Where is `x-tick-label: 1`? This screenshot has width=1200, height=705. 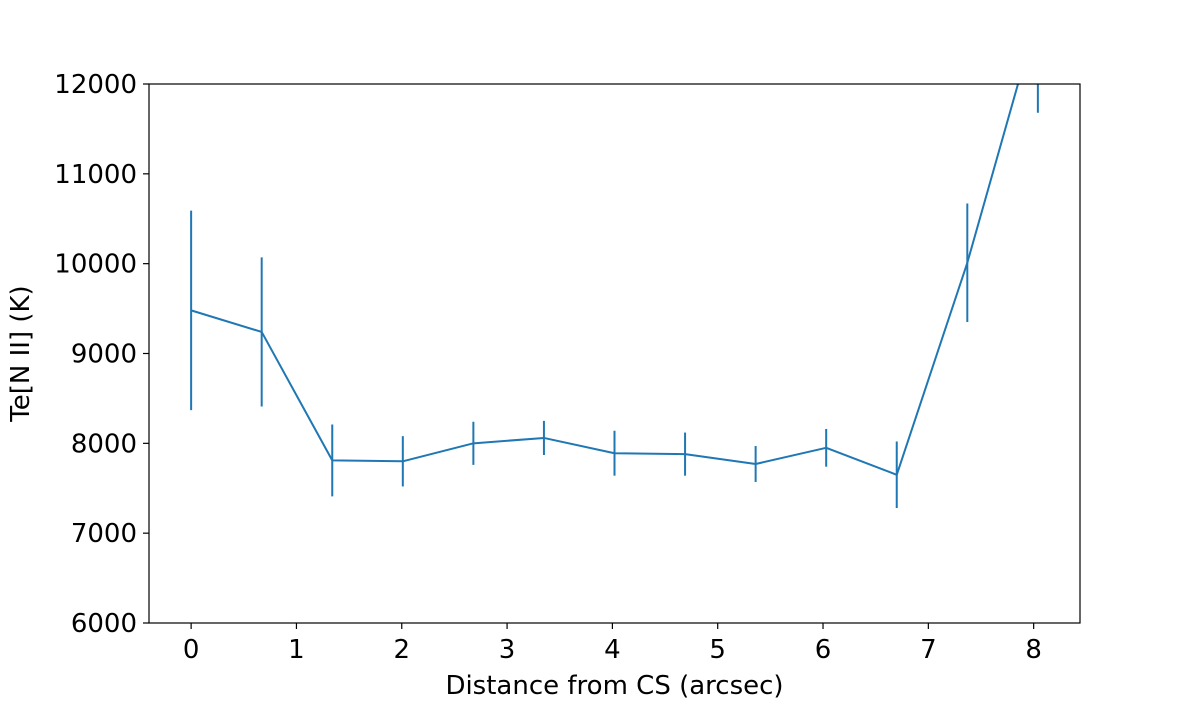 x-tick-label: 1 is located at coordinates (296, 650).